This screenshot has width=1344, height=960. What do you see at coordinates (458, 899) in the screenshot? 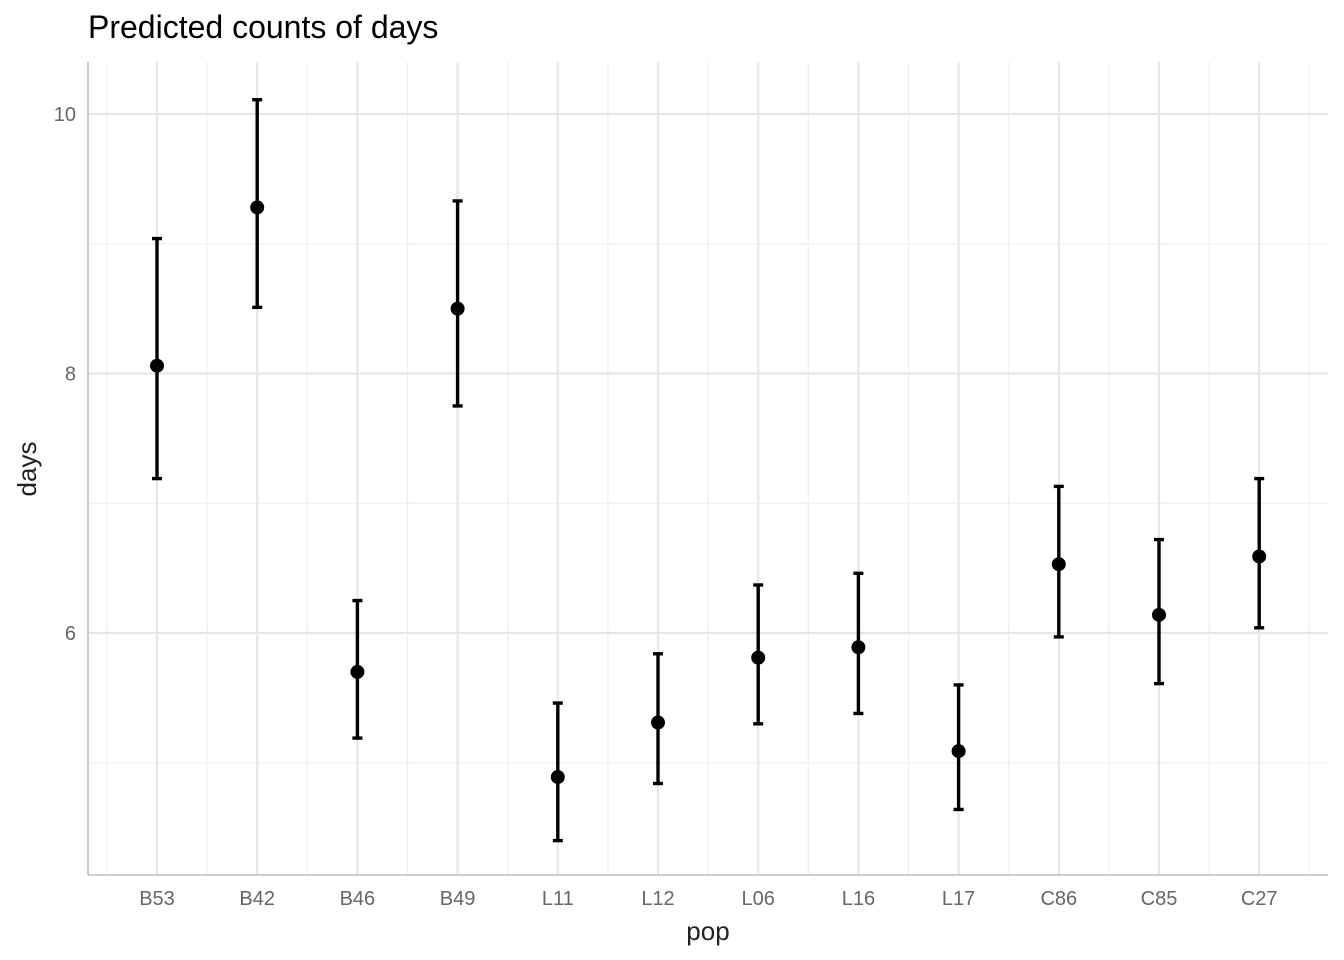
I see `x-tick-label: B49` at bounding box center [458, 899].